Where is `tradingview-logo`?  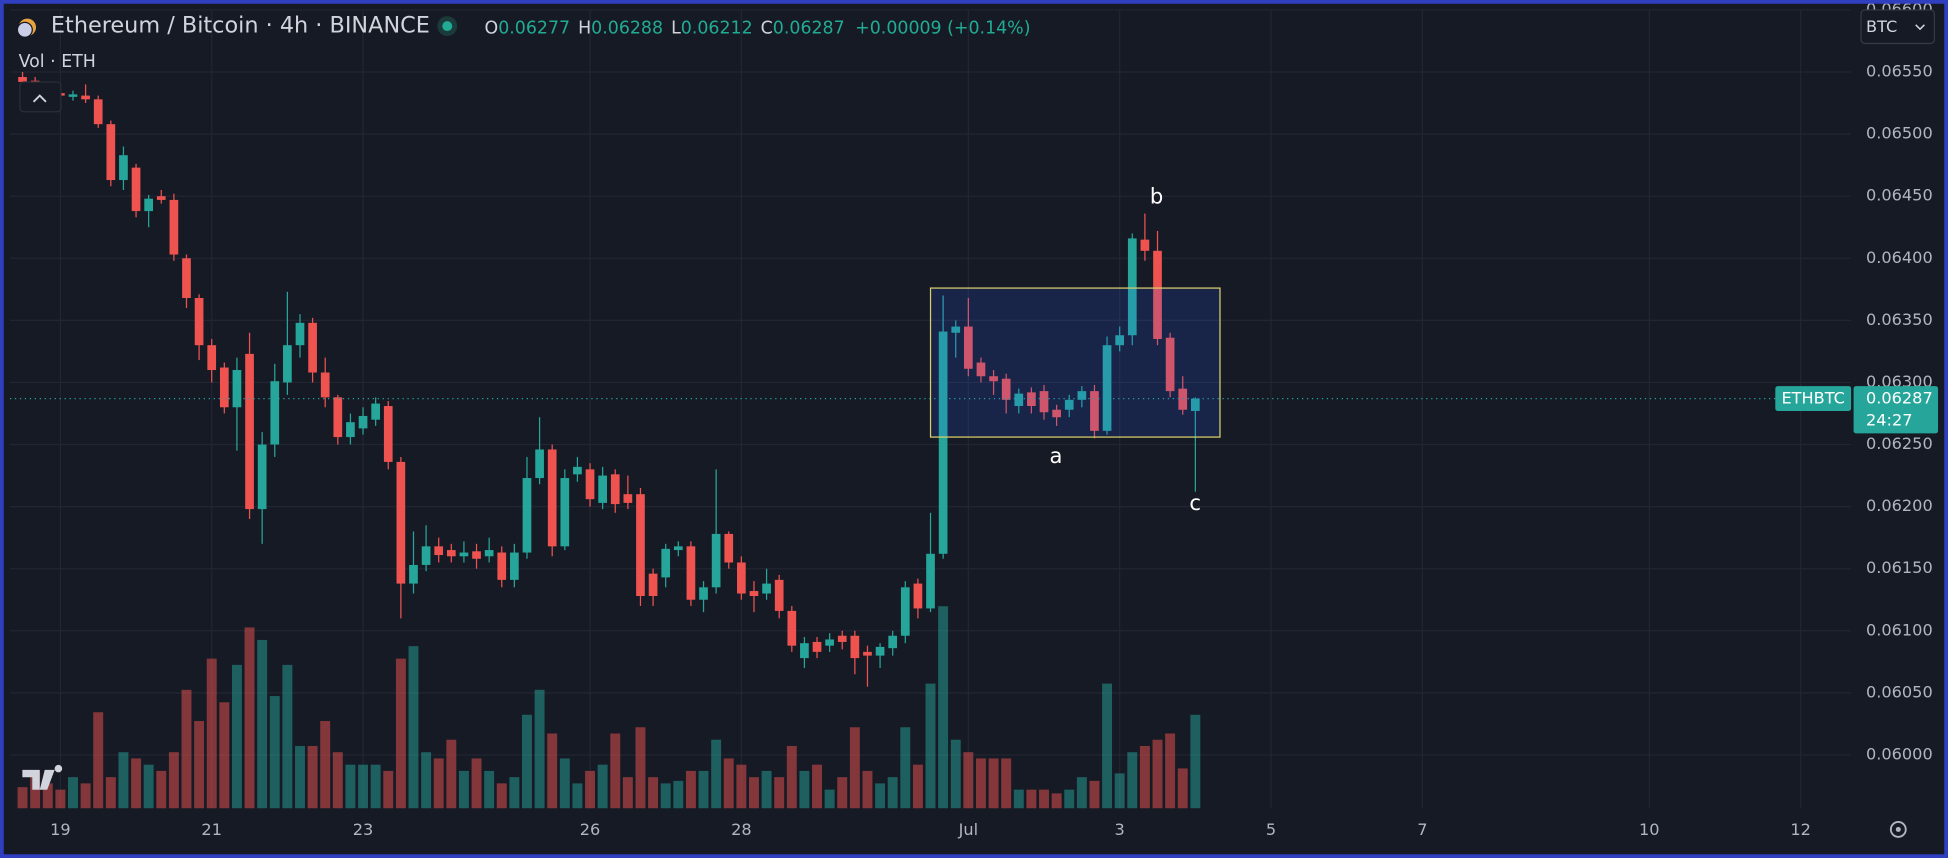
tradingview-logo is located at coordinates (42, 777).